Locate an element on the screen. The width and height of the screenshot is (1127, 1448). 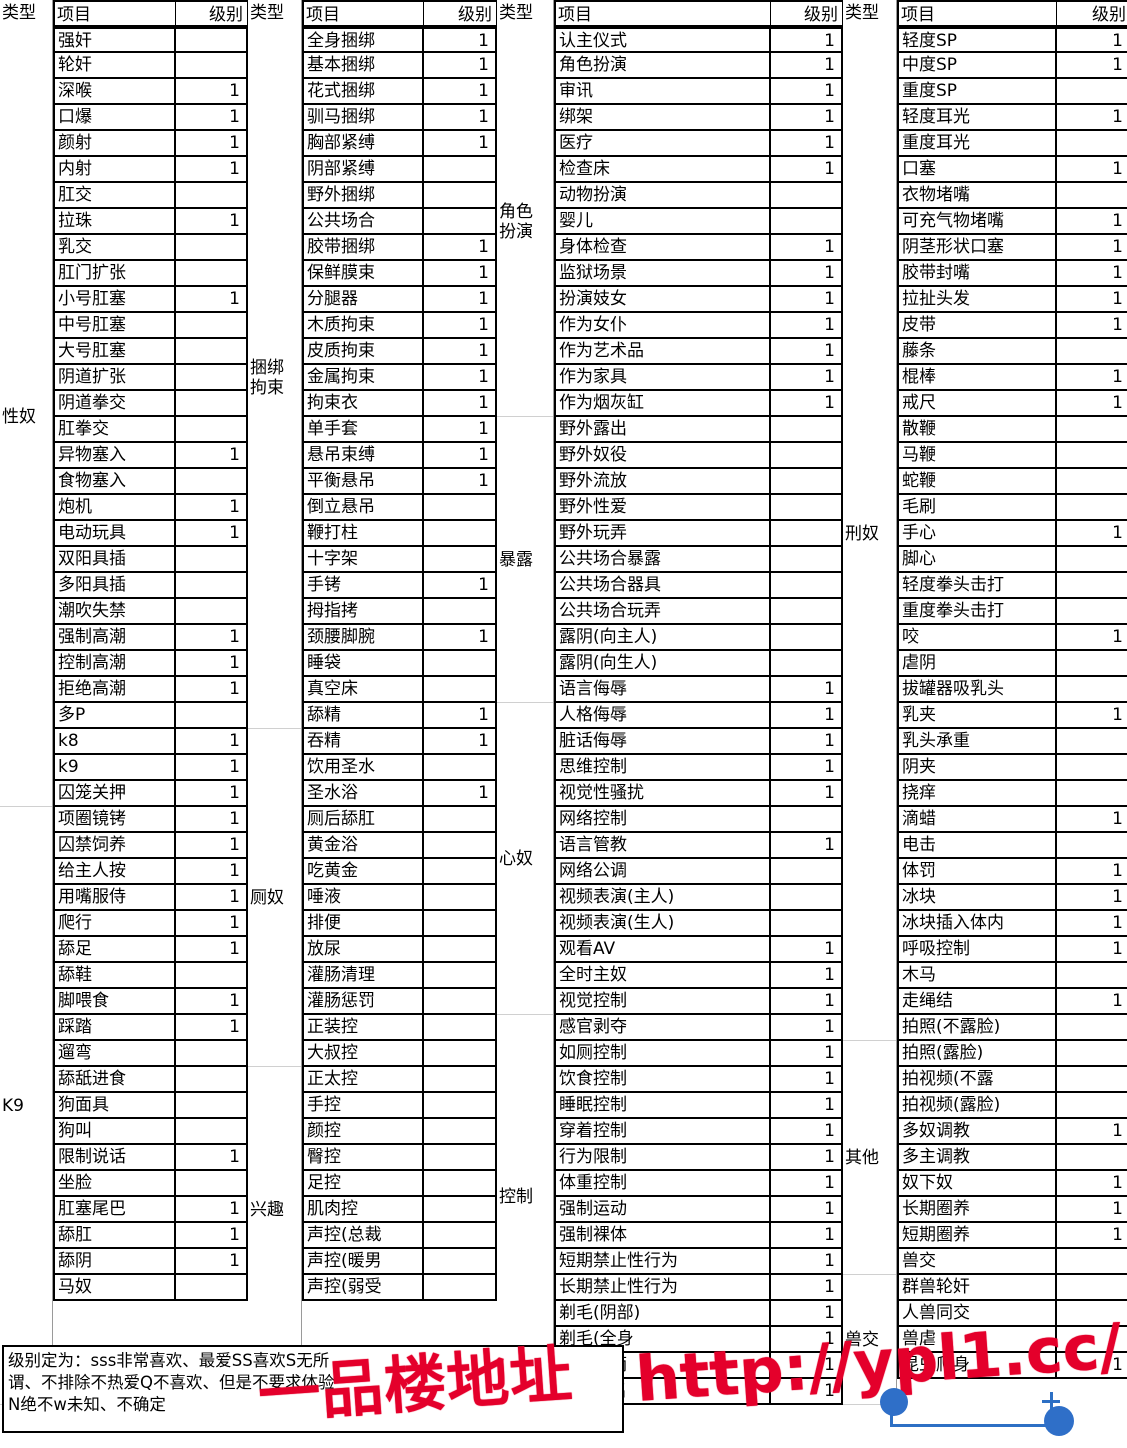
table-row: 冰块 1 is located at coordinates (1012, 898).